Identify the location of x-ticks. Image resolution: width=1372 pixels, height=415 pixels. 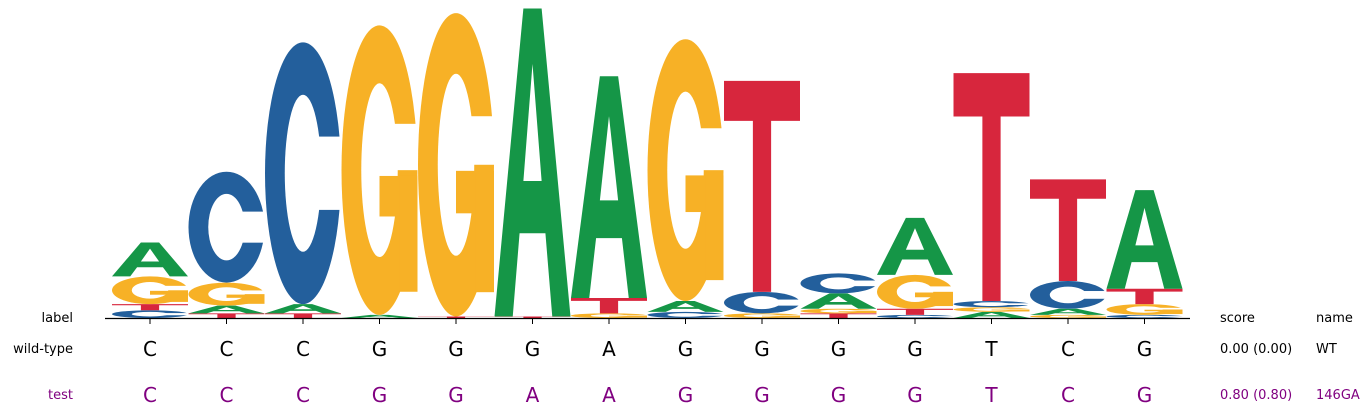
(647, 321).